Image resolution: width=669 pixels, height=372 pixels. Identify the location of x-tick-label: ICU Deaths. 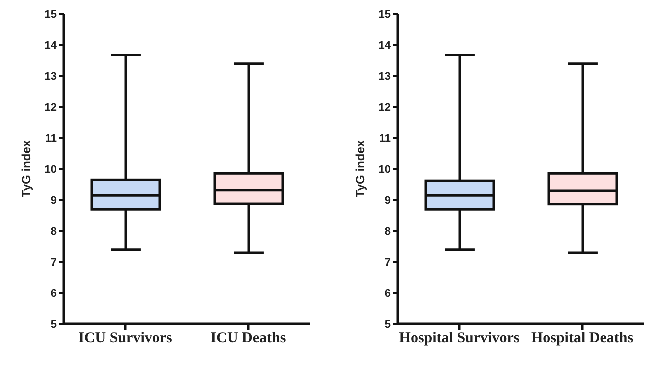
(248, 338).